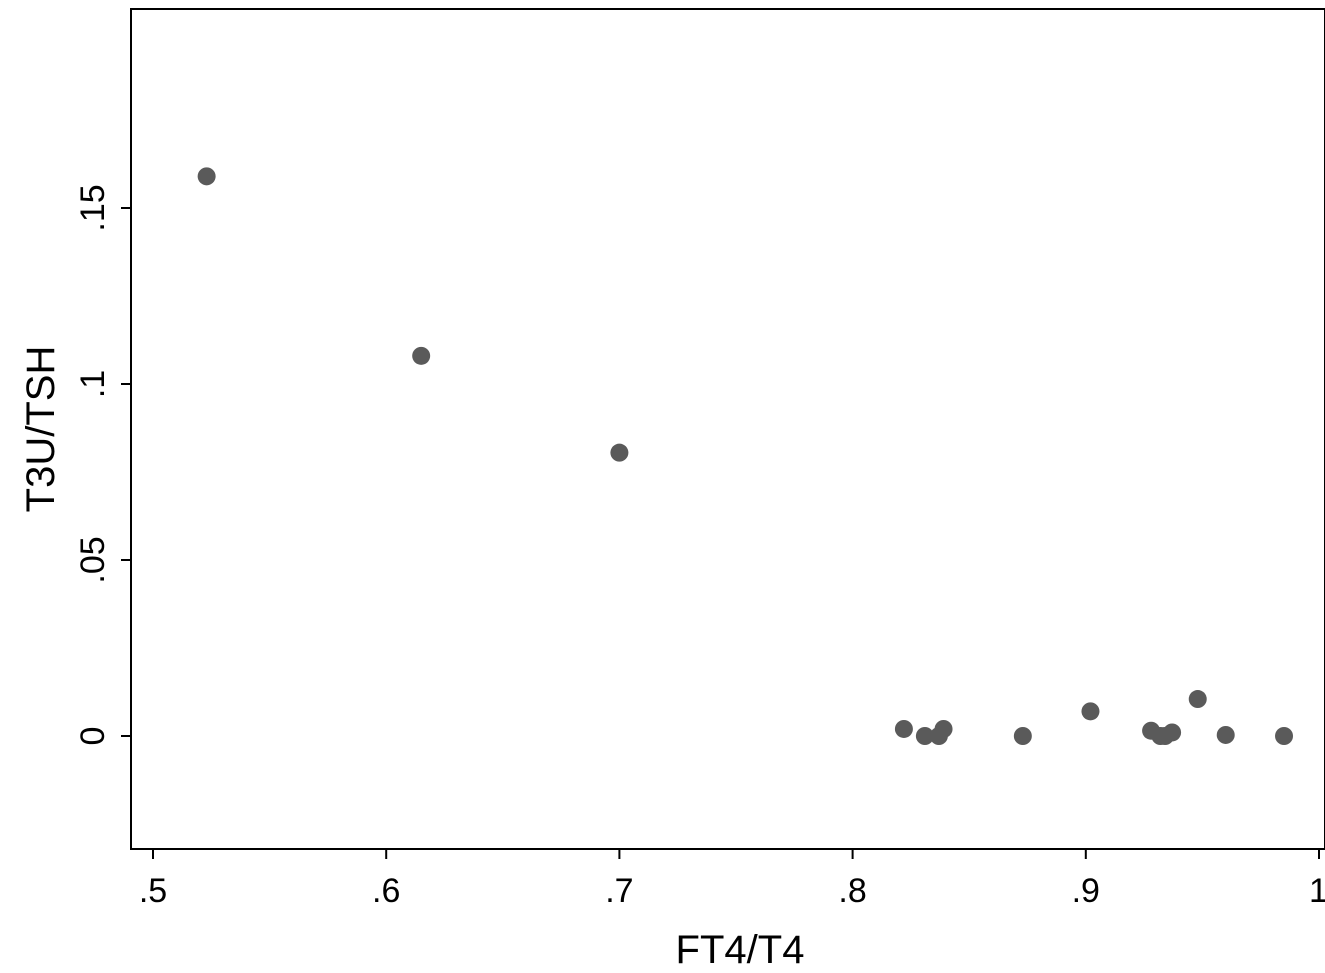  I want to click on x-tick-label: .7, so click(619, 891).